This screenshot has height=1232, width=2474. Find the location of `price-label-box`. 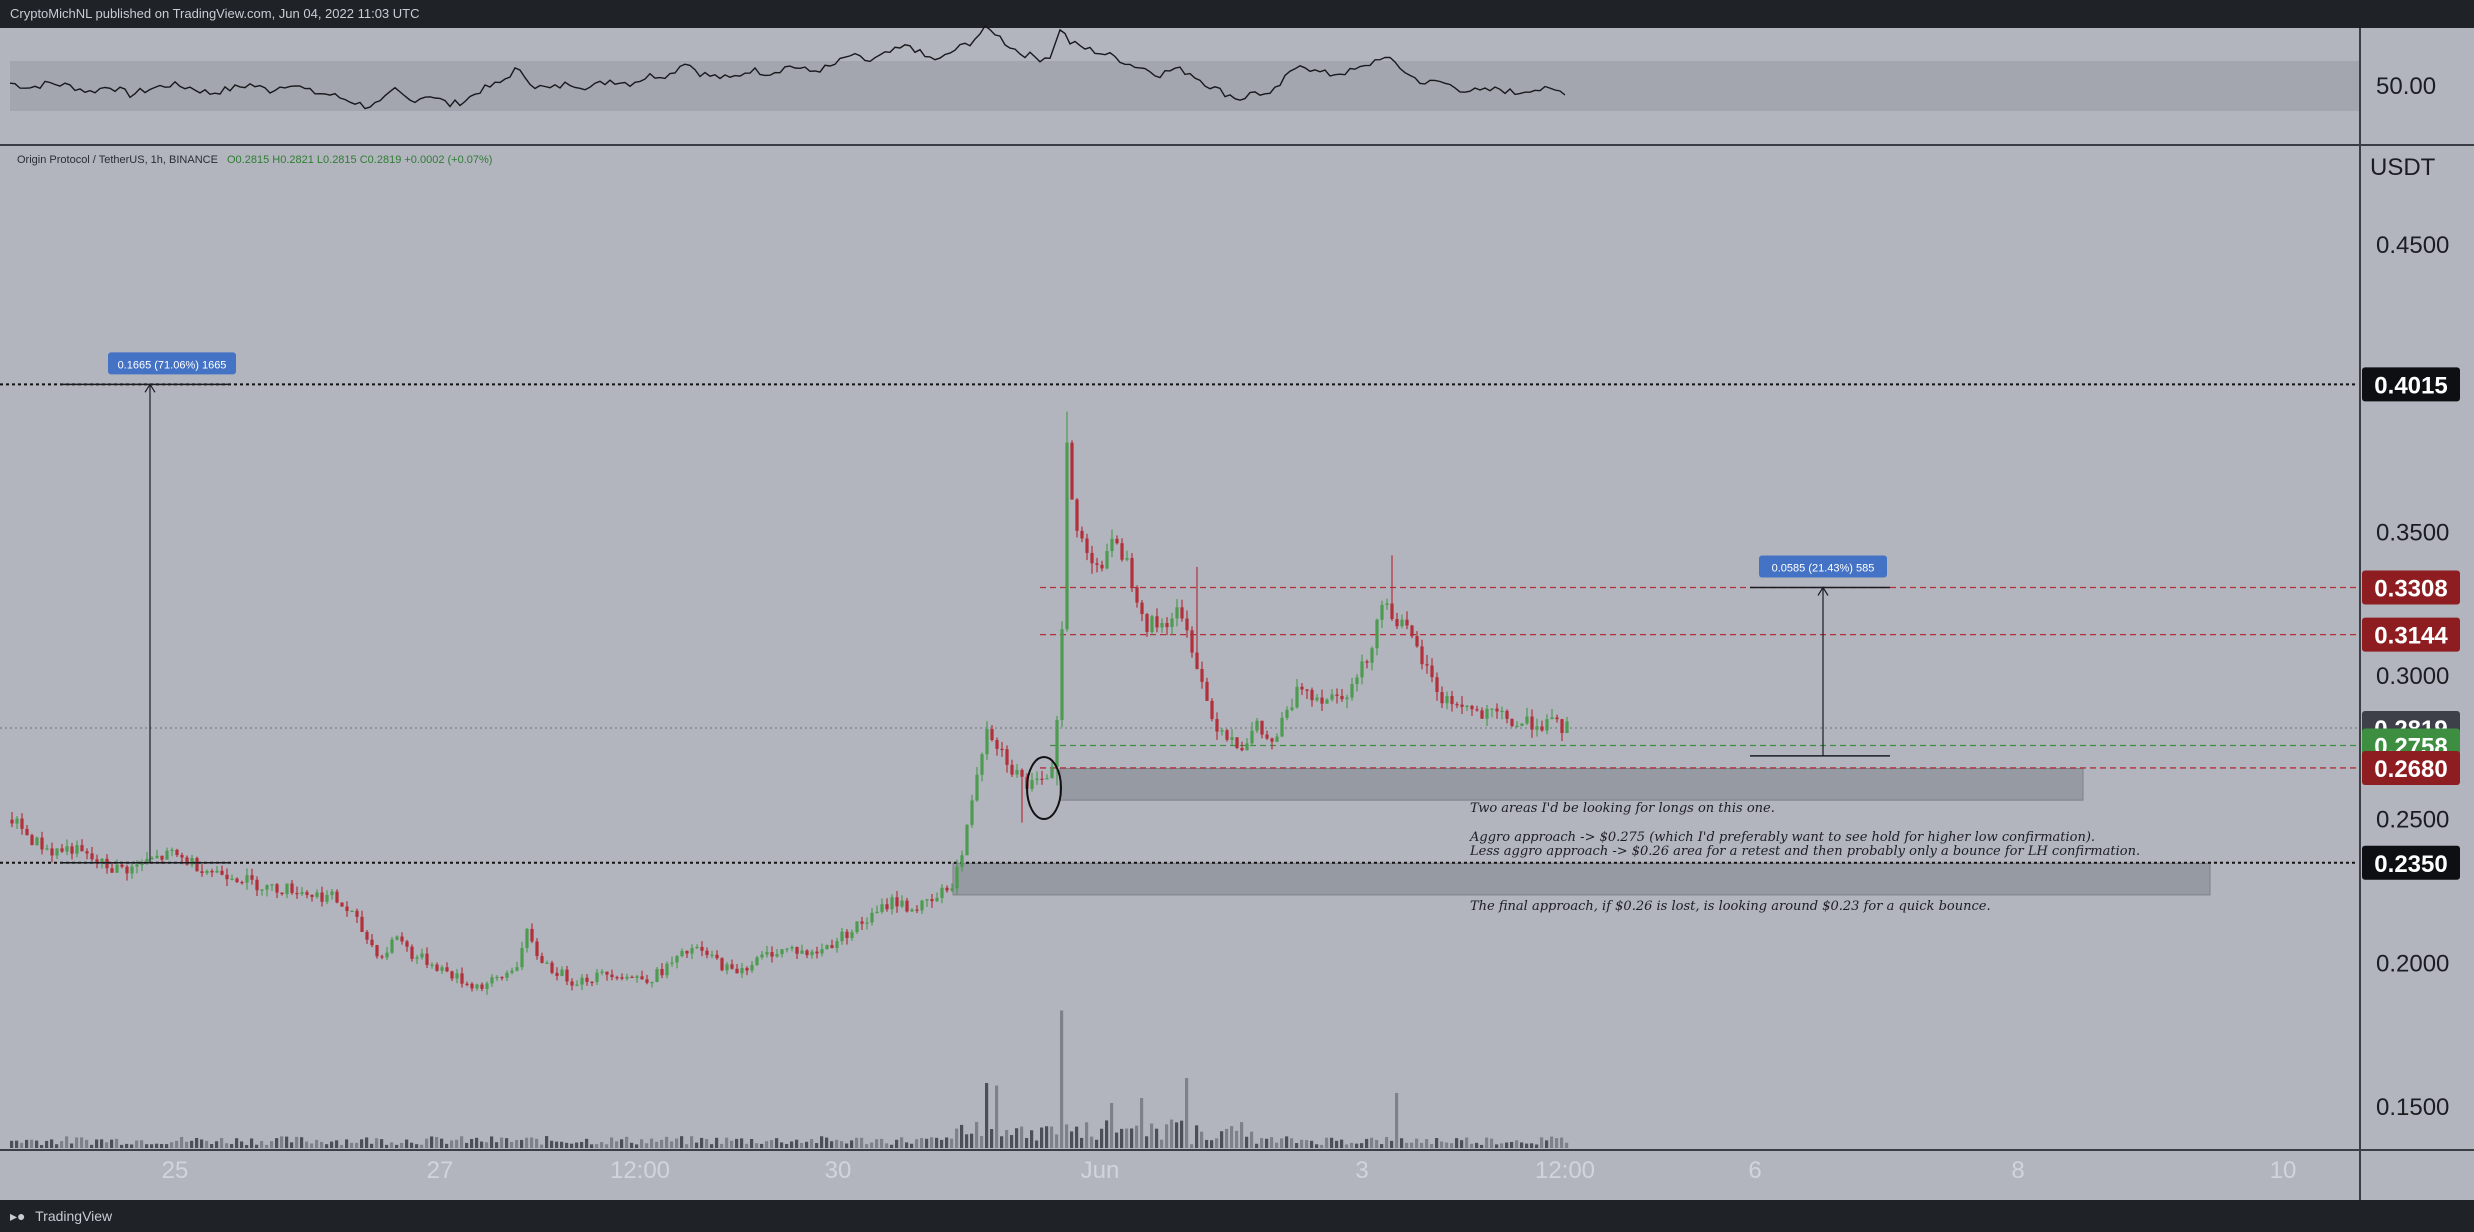

price-label-box is located at coordinates (2411, 384).